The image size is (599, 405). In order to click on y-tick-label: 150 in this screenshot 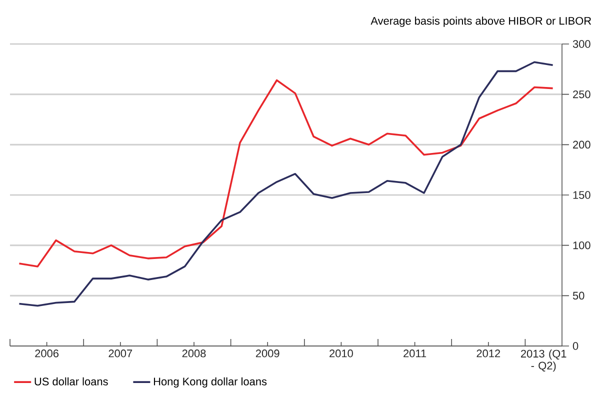, I will do `click(581, 195)`.